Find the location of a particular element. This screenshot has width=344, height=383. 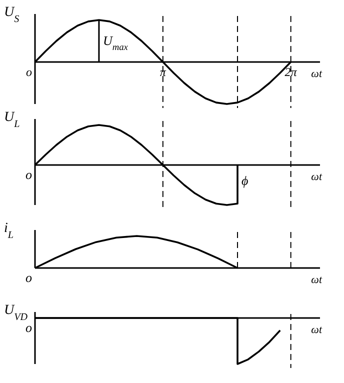

annotation: ϕ is located at coordinates (245, 180).